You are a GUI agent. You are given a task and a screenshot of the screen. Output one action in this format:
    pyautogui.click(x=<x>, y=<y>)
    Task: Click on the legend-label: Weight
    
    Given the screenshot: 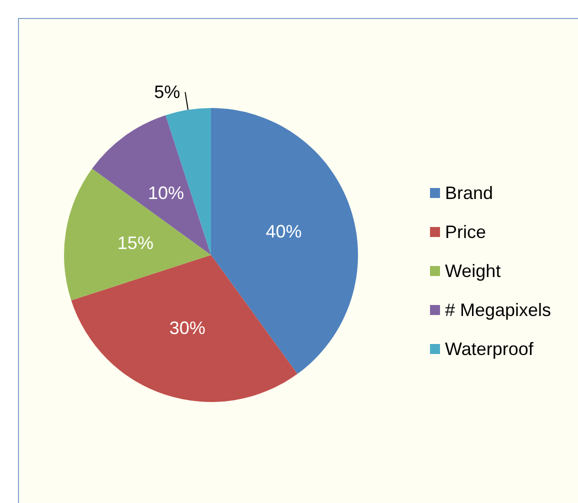 What is the action you would take?
    pyautogui.click(x=473, y=271)
    